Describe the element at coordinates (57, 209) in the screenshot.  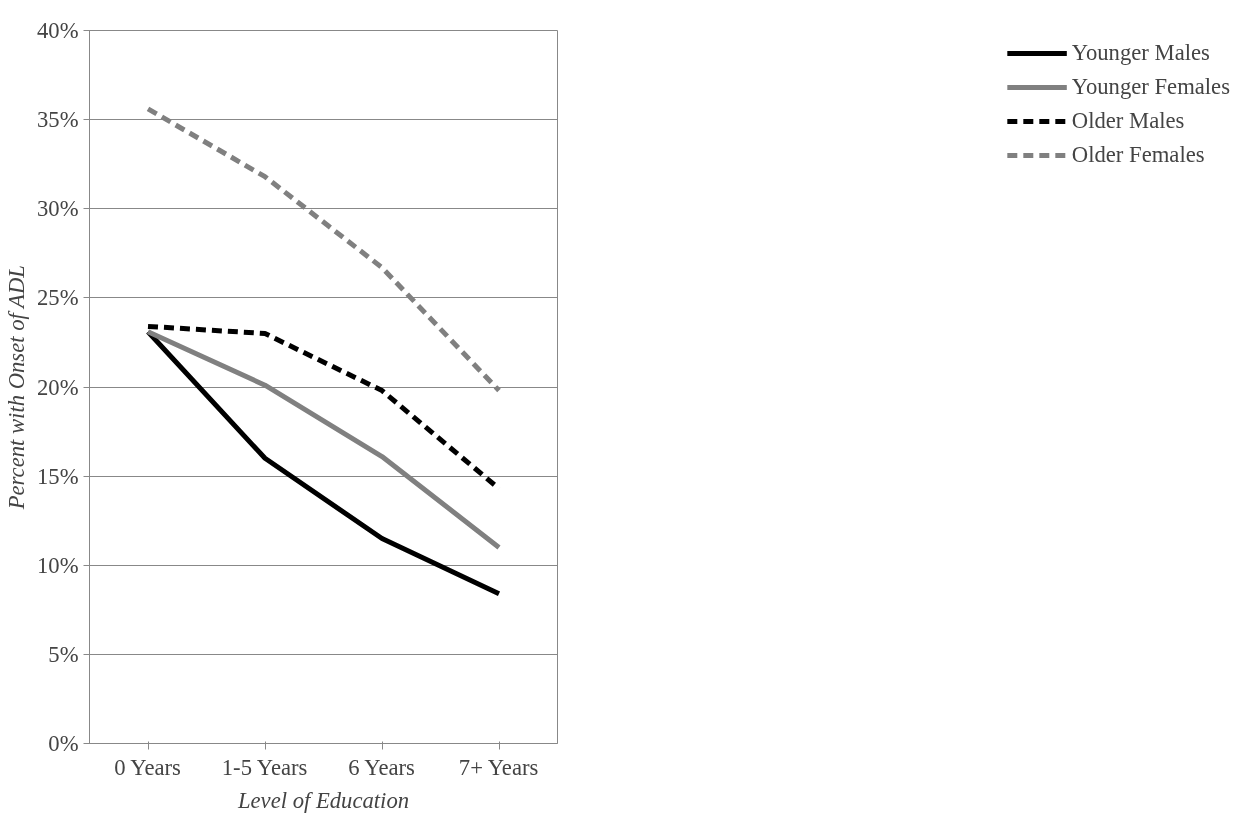
I see `y-tick-label: 30%` at that location.